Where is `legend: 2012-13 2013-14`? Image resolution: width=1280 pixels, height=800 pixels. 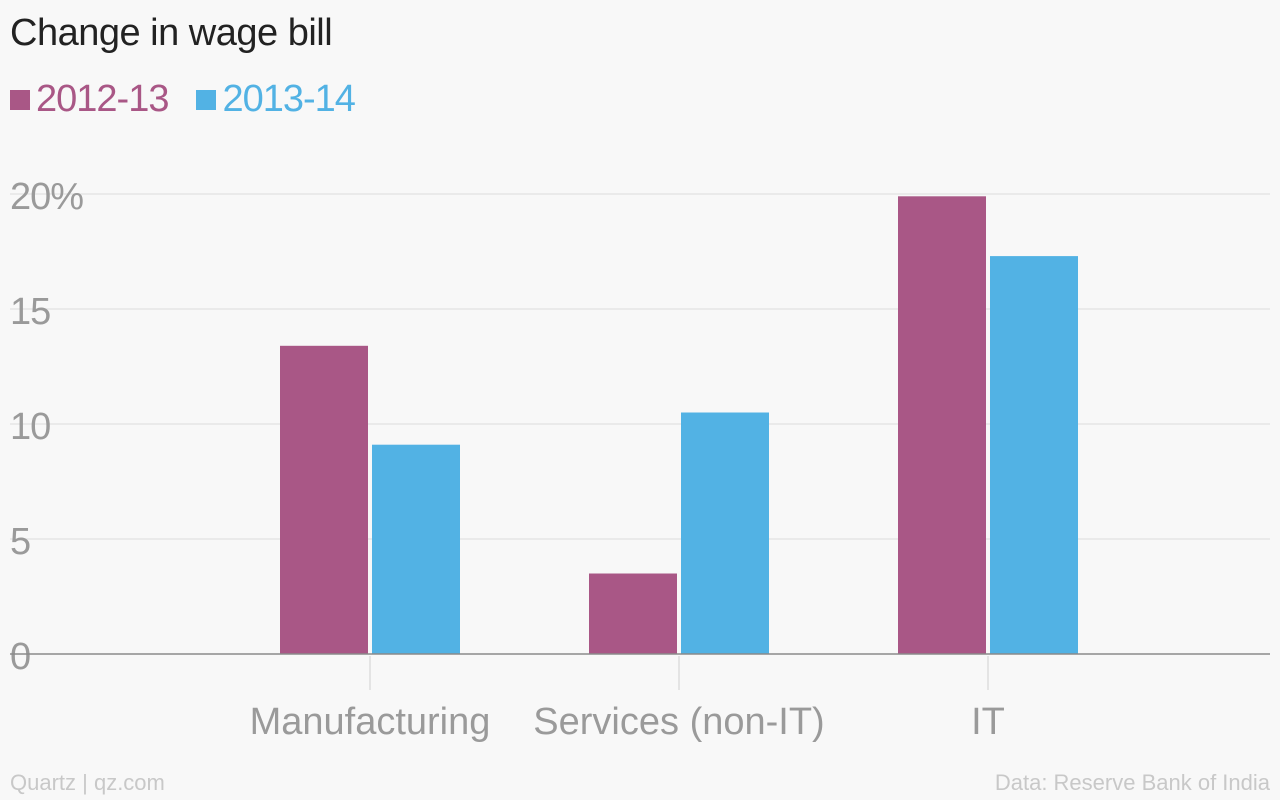
legend: 2012-13 2013-14 is located at coordinates (183, 99).